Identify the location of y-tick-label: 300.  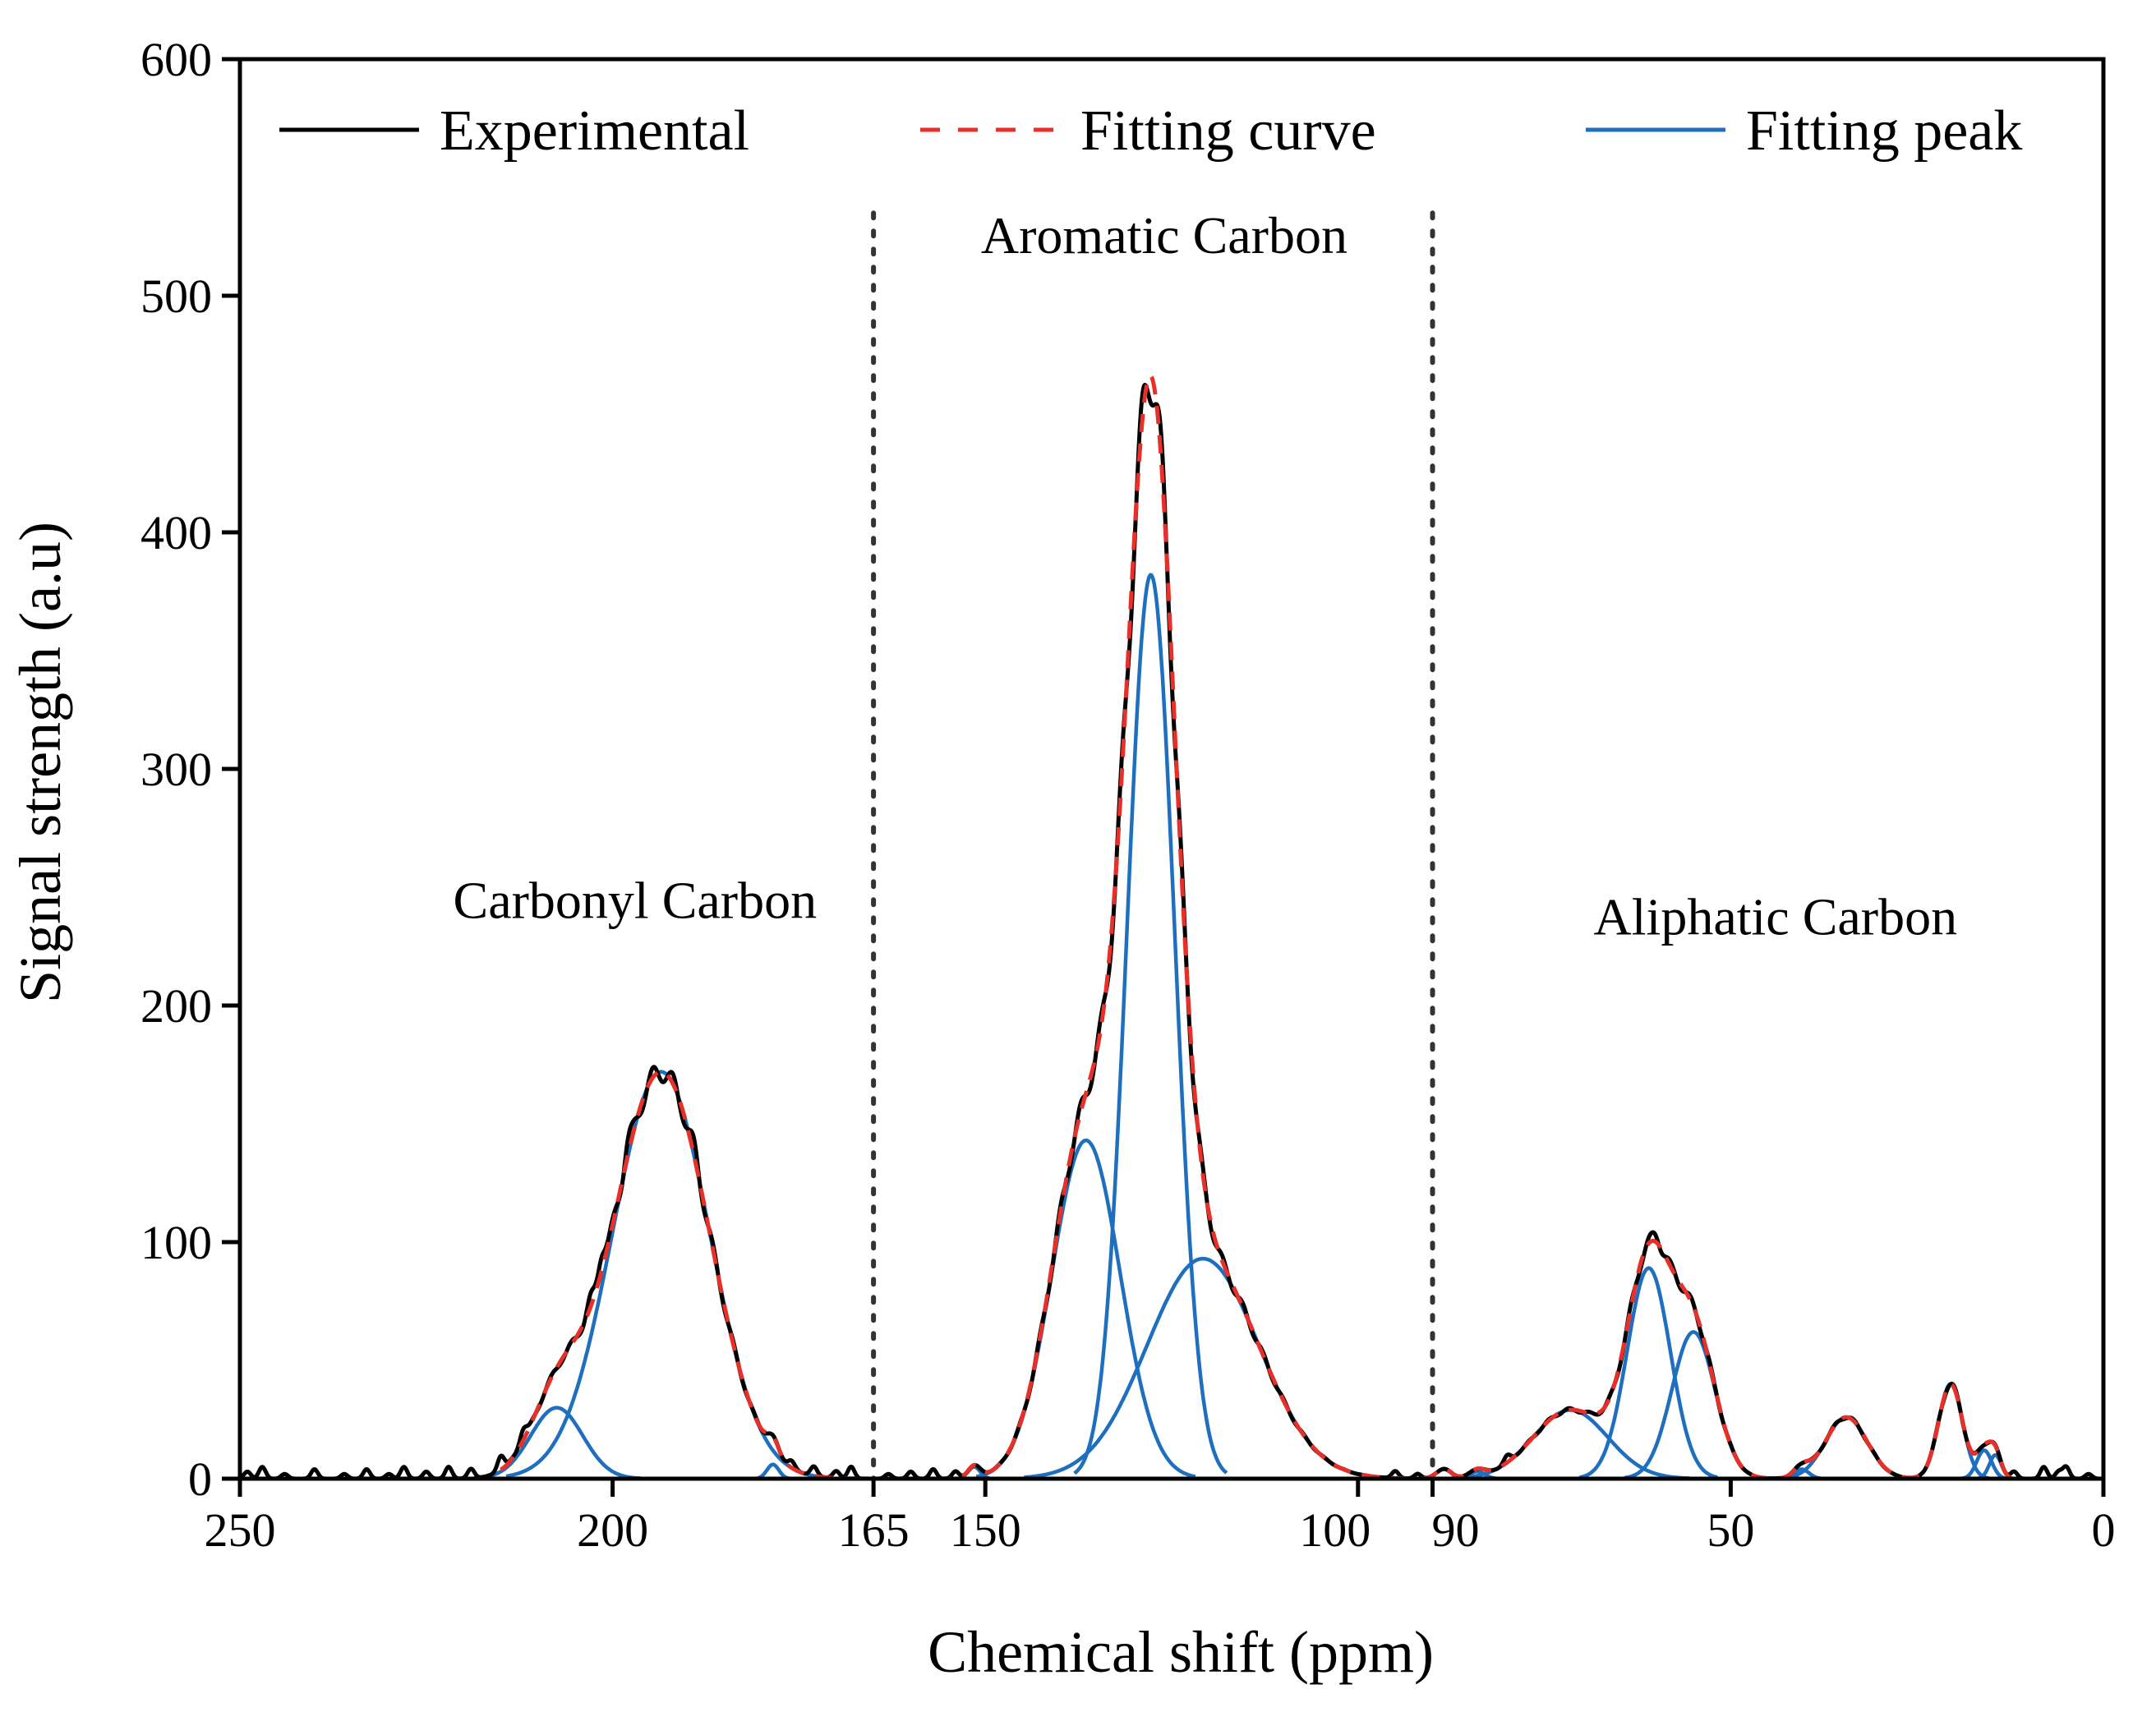
(176, 769).